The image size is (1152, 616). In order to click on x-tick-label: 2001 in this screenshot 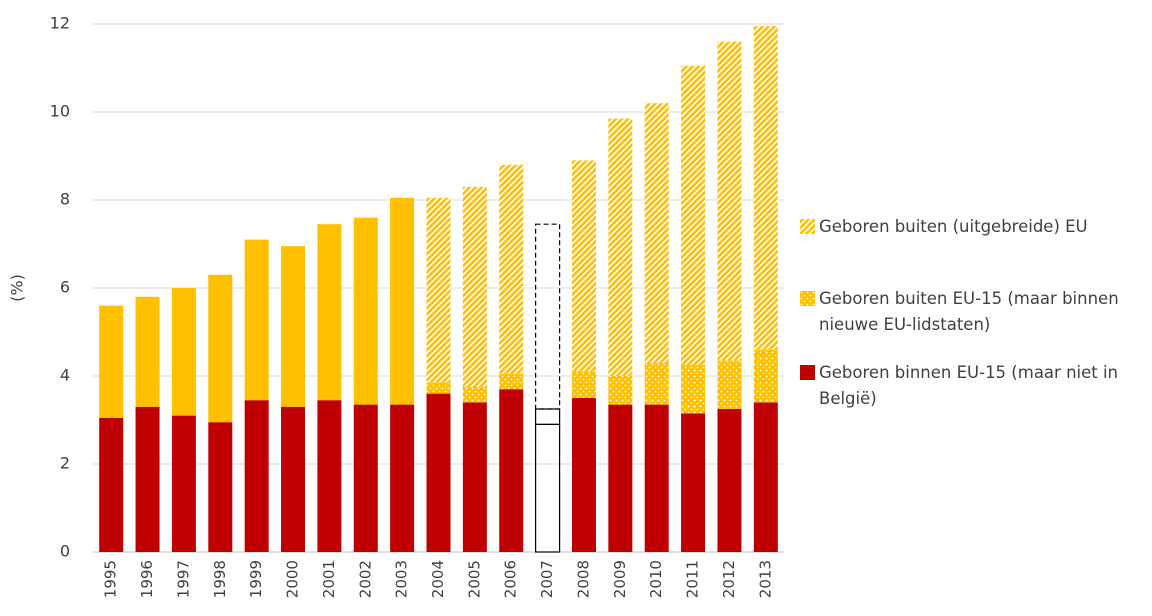, I will do `click(329, 579)`.